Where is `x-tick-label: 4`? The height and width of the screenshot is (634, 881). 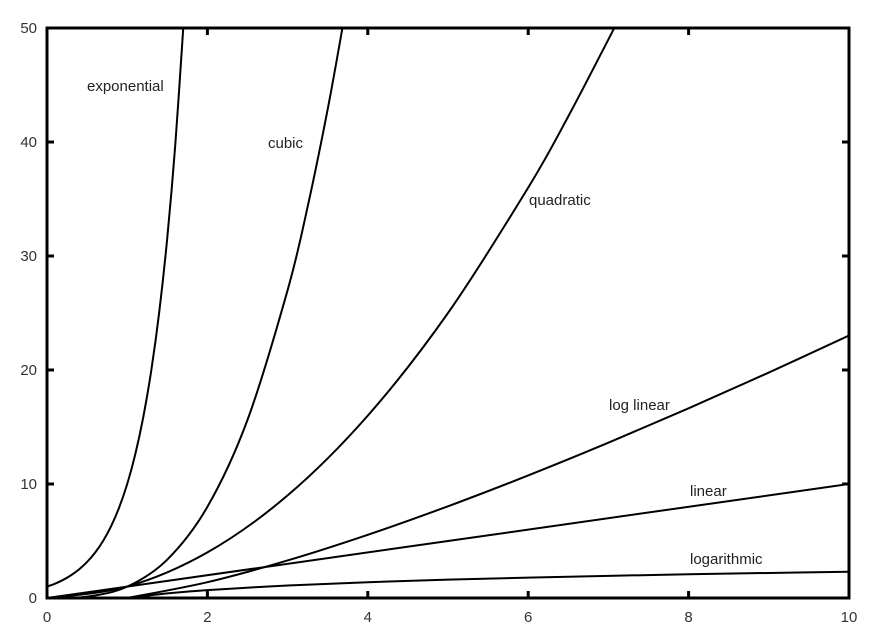
x-tick-label: 4 is located at coordinates (368, 617).